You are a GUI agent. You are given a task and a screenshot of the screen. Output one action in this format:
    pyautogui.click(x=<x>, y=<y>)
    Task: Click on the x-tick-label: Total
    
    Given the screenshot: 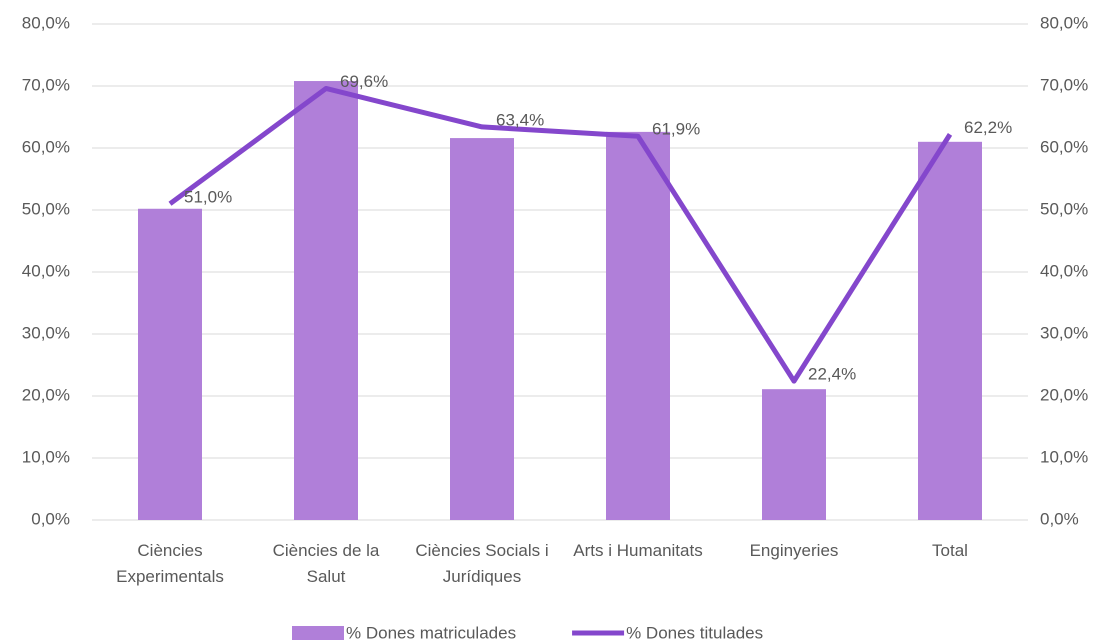 What is the action you would take?
    pyautogui.click(x=950, y=550)
    